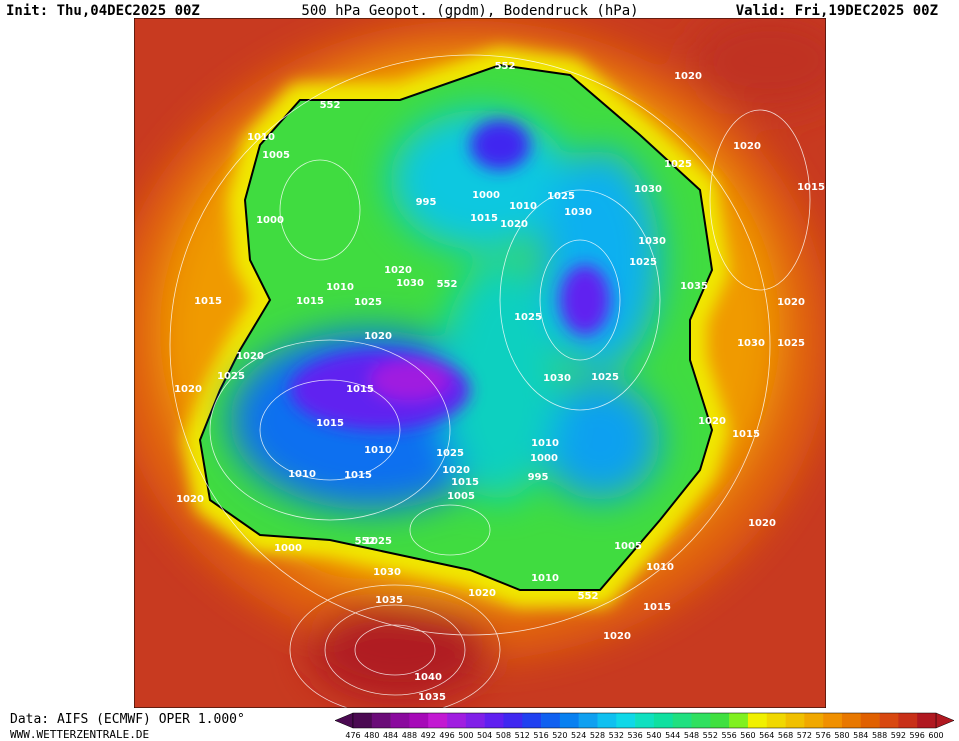 This screenshot has width=959, height=741. What do you see at coordinates (465, 735) in the screenshot?
I see `colorbar-label: 500` at bounding box center [465, 735].